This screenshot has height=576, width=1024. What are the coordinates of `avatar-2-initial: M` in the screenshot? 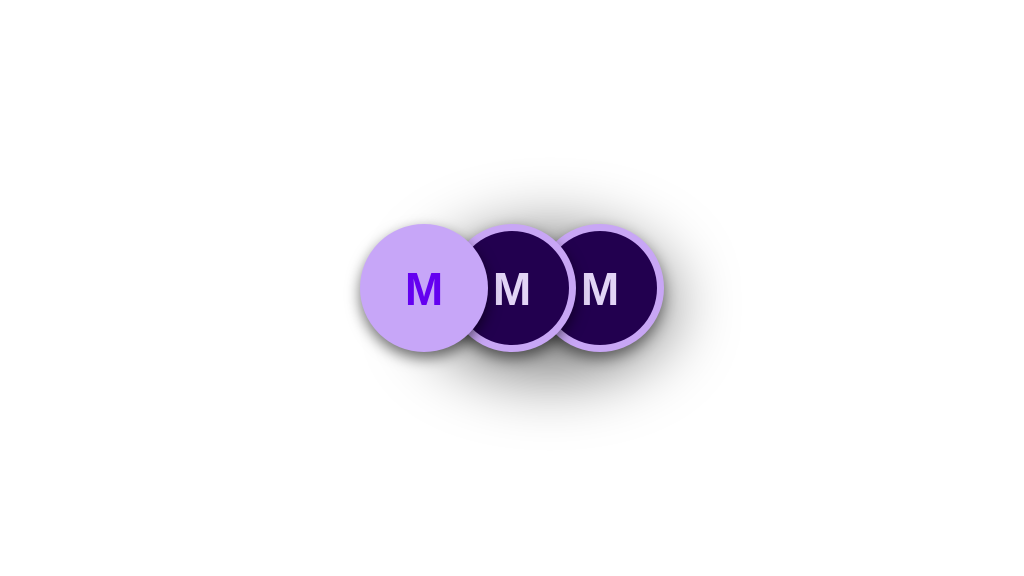 It's located at (512, 289).